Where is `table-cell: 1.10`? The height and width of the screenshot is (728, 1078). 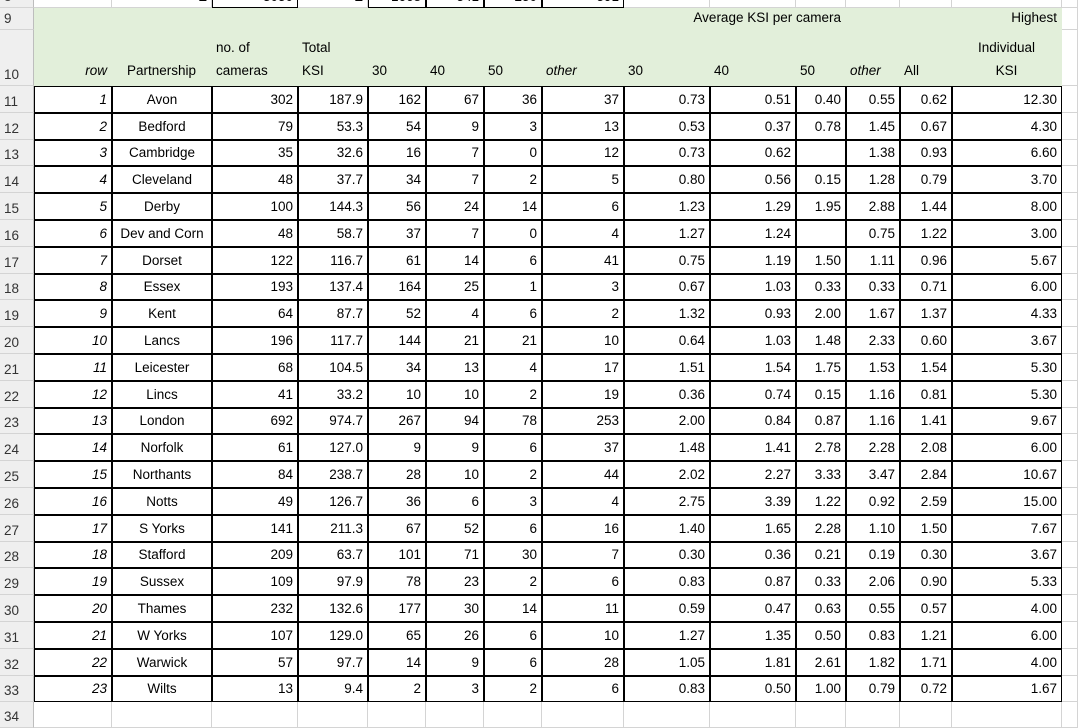 table-cell: 1.10 is located at coordinates (873, 528).